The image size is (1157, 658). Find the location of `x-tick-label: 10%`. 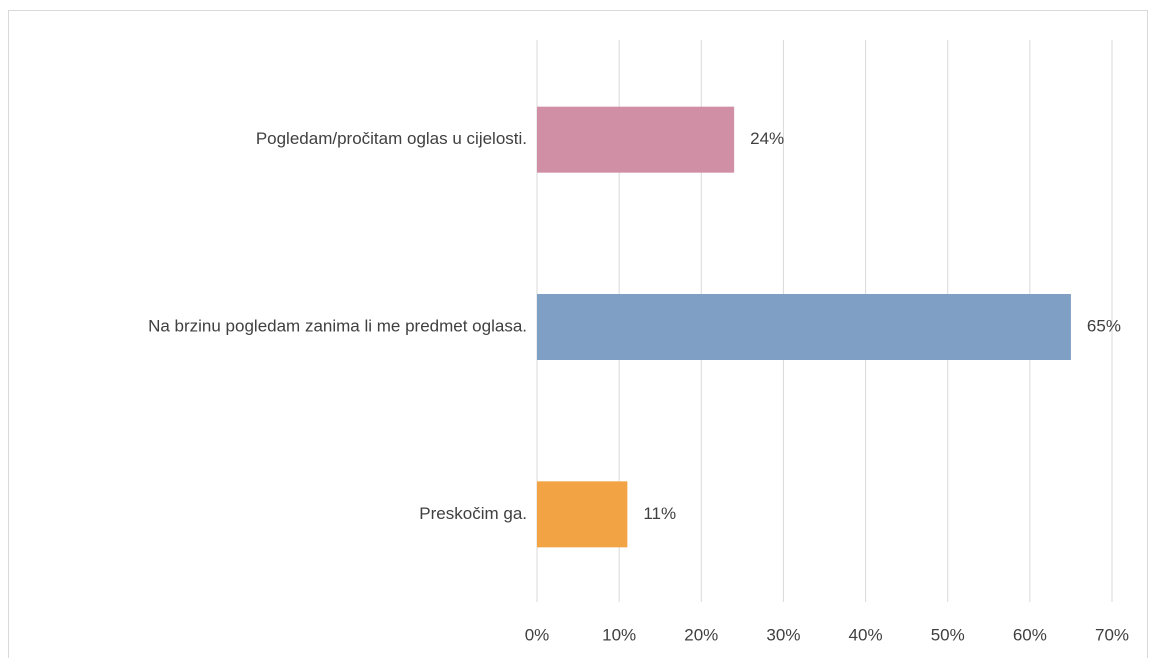

x-tick-label: 10% is located at coordinates (619, 634).